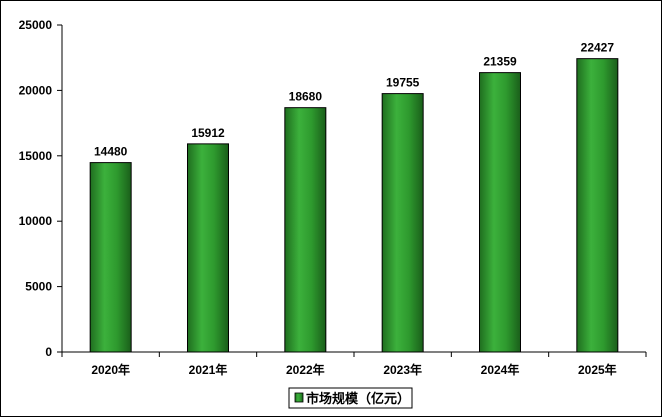  I want to click on x-axis: 2020年 2021年 2022年 2023年 2024年 2025年, so click(354, 364).